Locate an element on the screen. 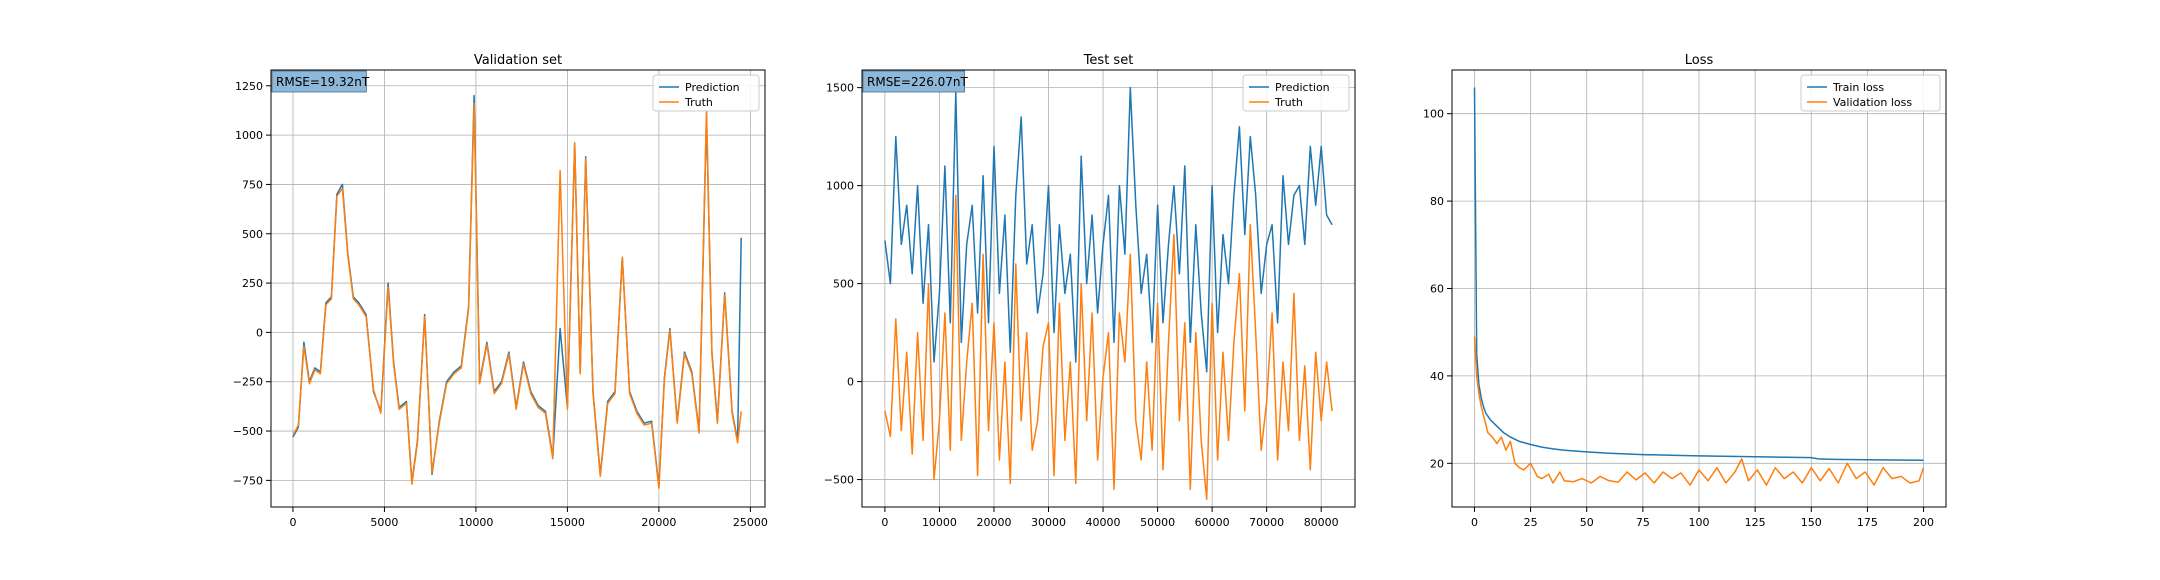 This screenshot has height=580, width=2160. x-tick-label: 125 is located at coordinates (1755, 522).